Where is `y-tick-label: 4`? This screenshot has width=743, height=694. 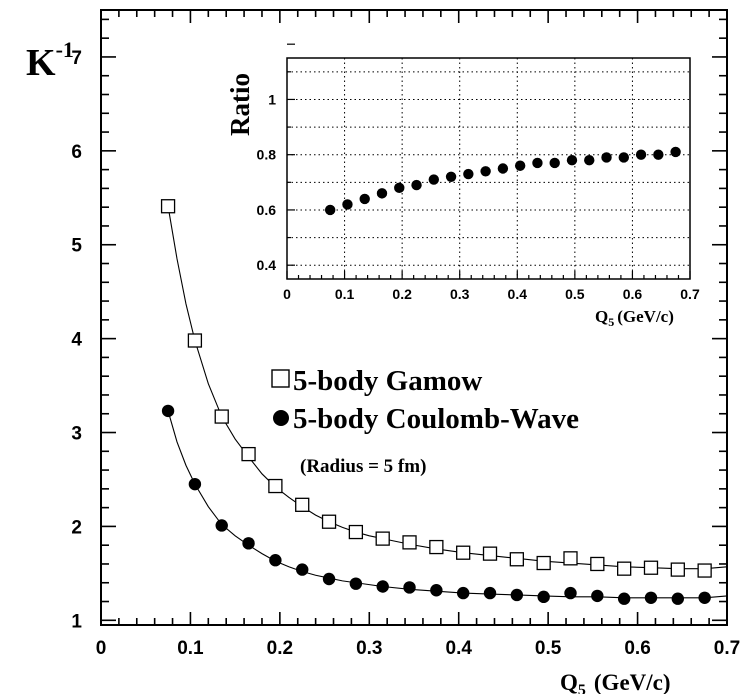
y-tick-label: 4 is located at coordinates (76, 340).